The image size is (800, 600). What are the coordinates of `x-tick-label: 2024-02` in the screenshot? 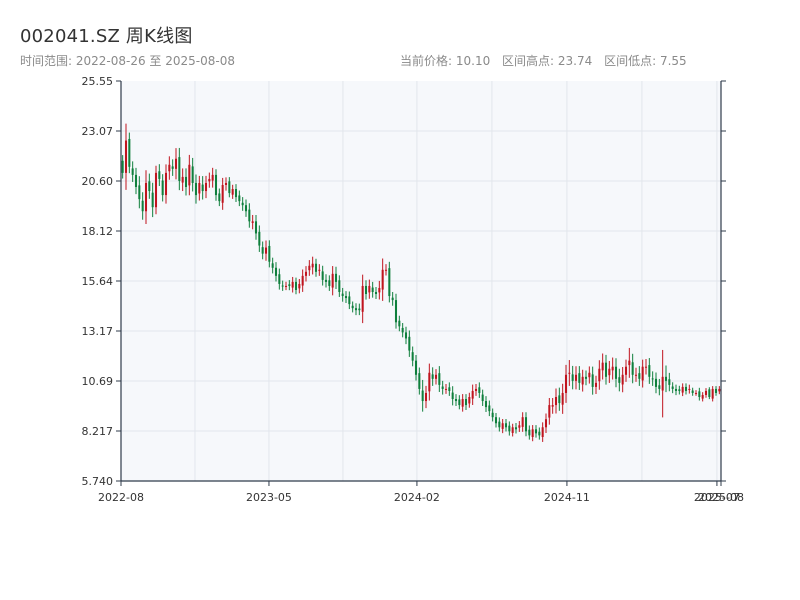 It's located at (417, 497).